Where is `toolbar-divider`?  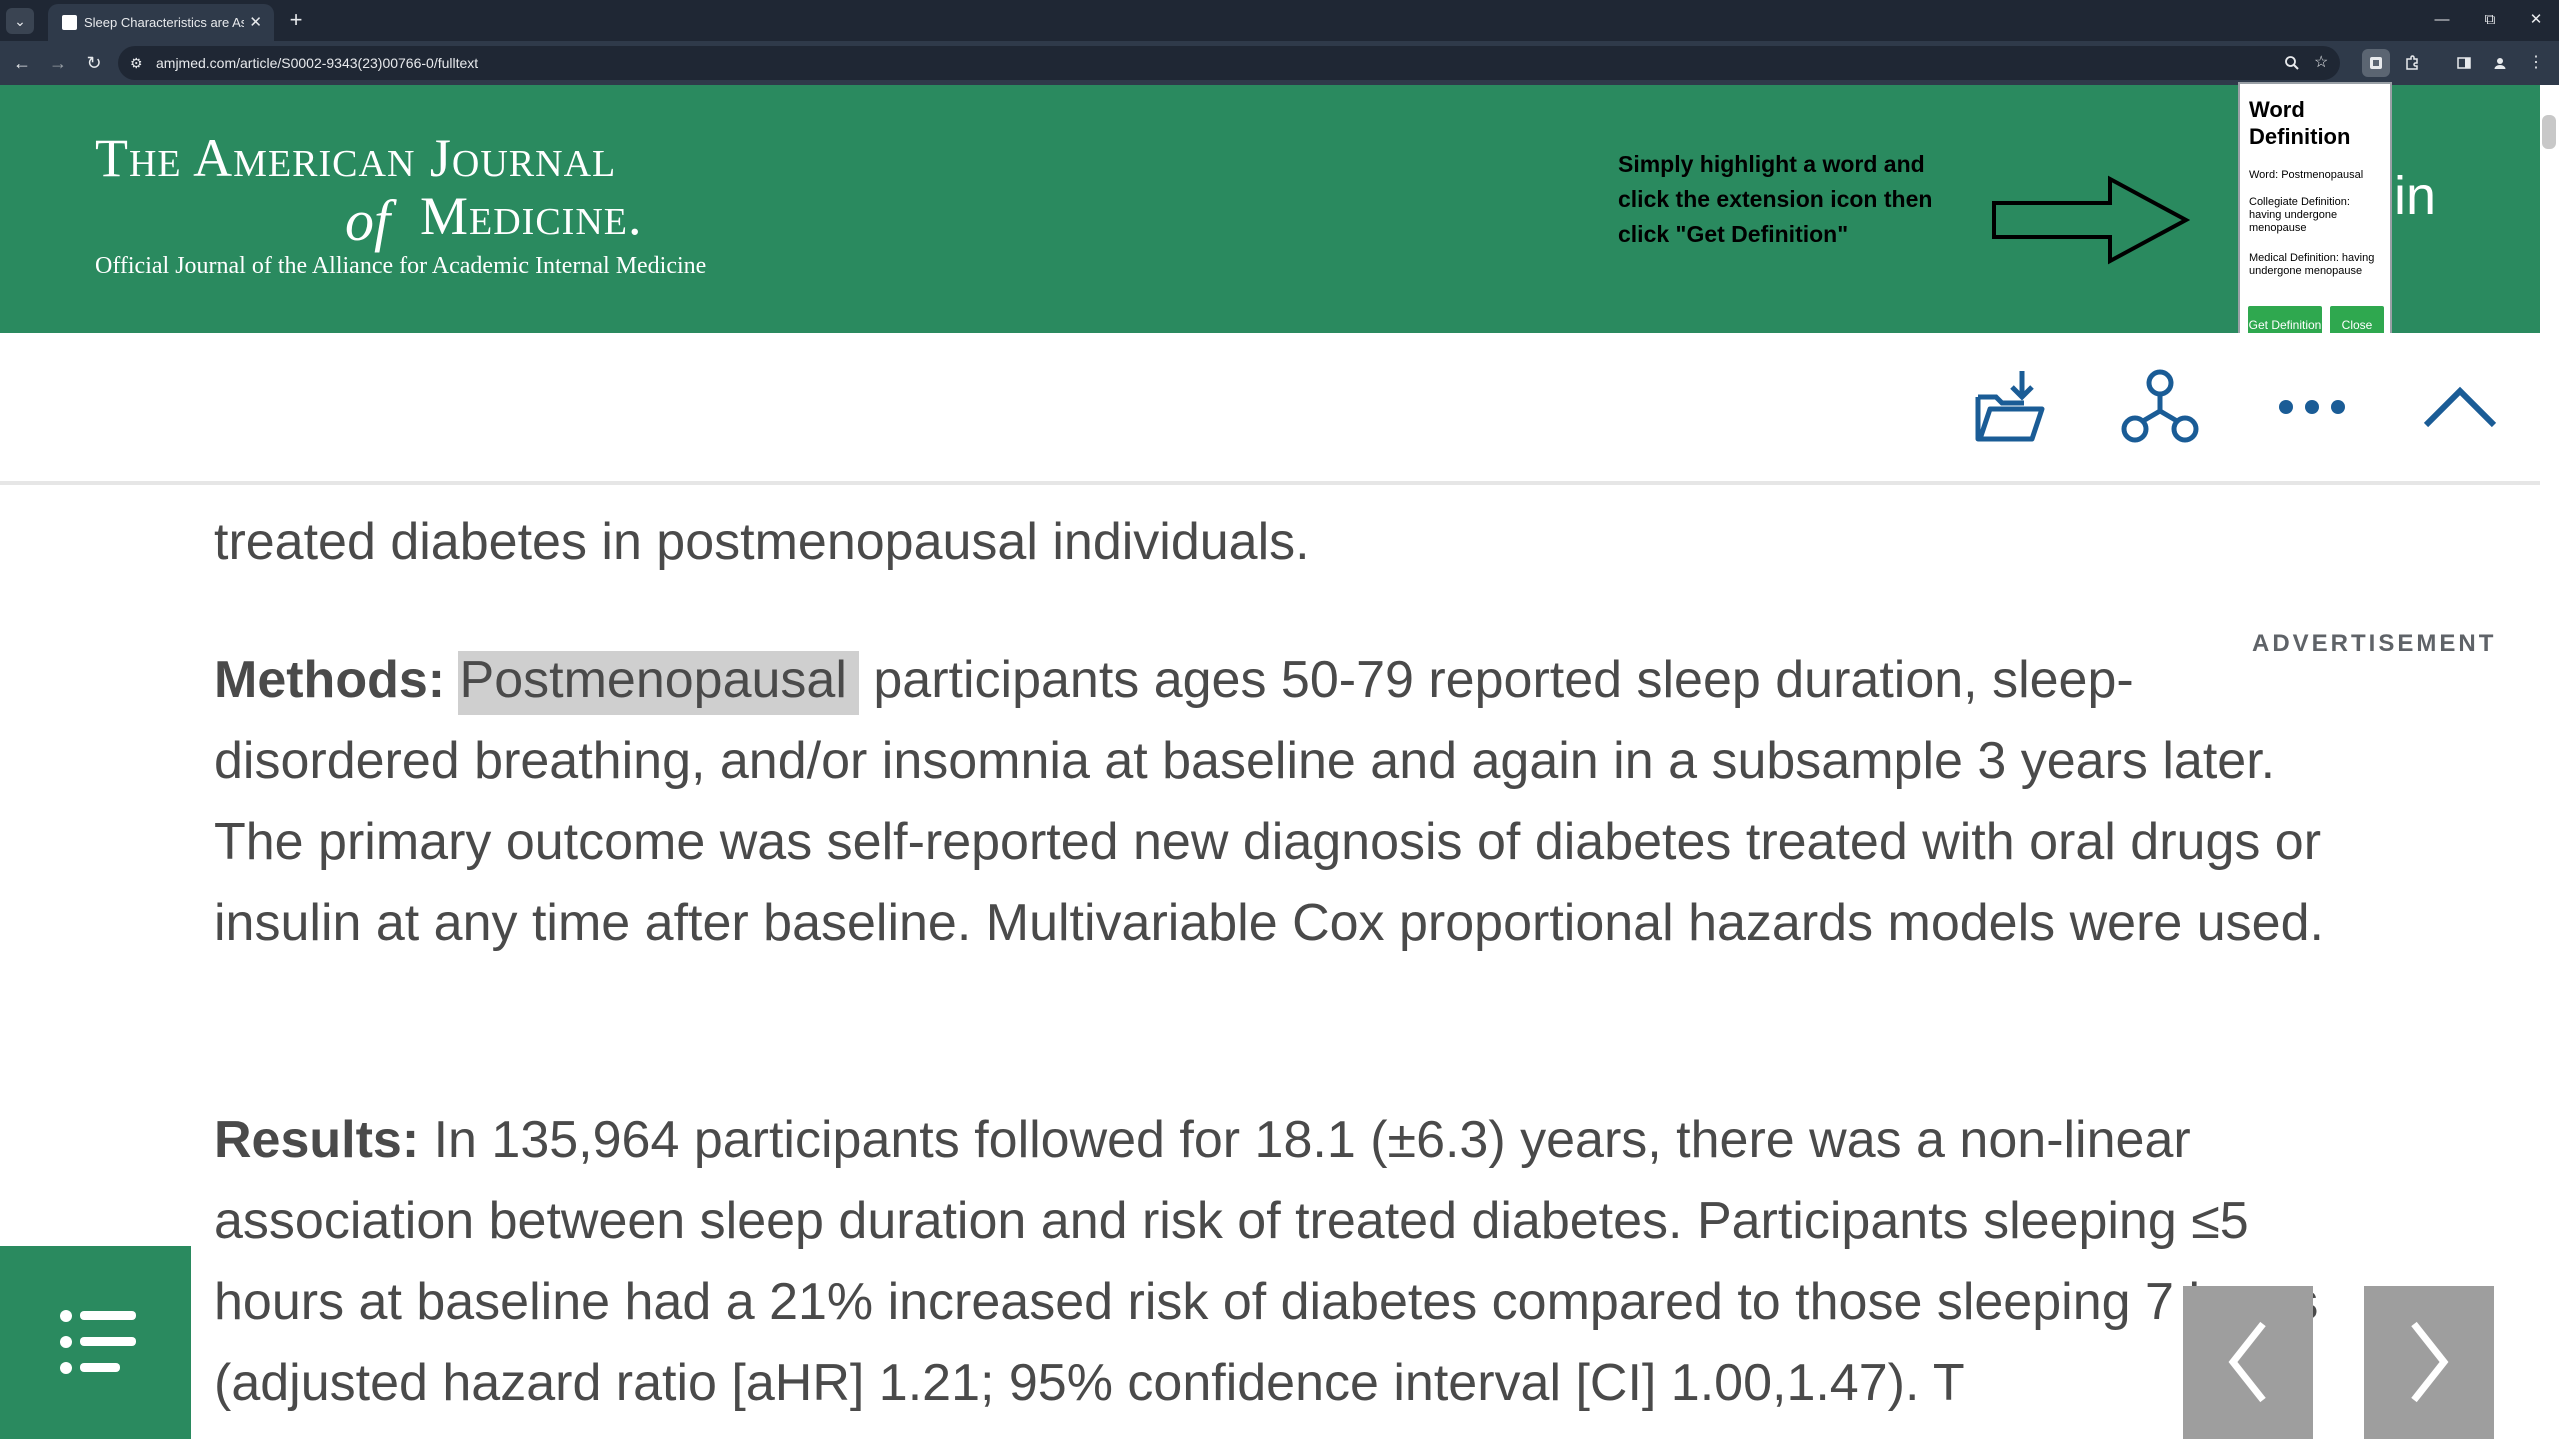
toolbar-divider is located at coordinates (1270, 483).